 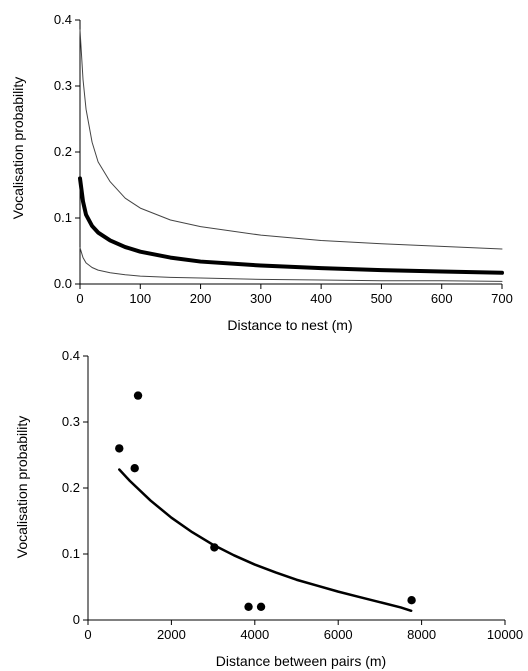 What do you see at coordinates (502, 298) in the screenshot?
I see `x-tick-label: 700` at bounding box center [502, 298].